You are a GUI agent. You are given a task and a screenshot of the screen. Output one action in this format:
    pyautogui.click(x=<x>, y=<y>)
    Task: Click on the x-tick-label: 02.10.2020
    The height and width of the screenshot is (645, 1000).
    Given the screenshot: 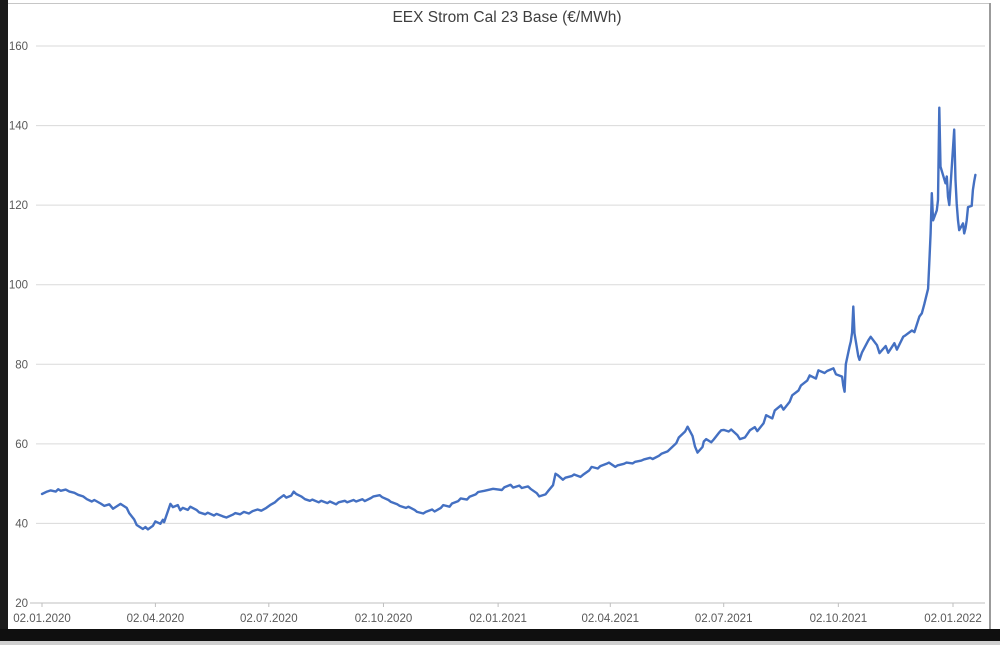 What is the action you would take?
    pyautogui.click(x=384, y=619)
    